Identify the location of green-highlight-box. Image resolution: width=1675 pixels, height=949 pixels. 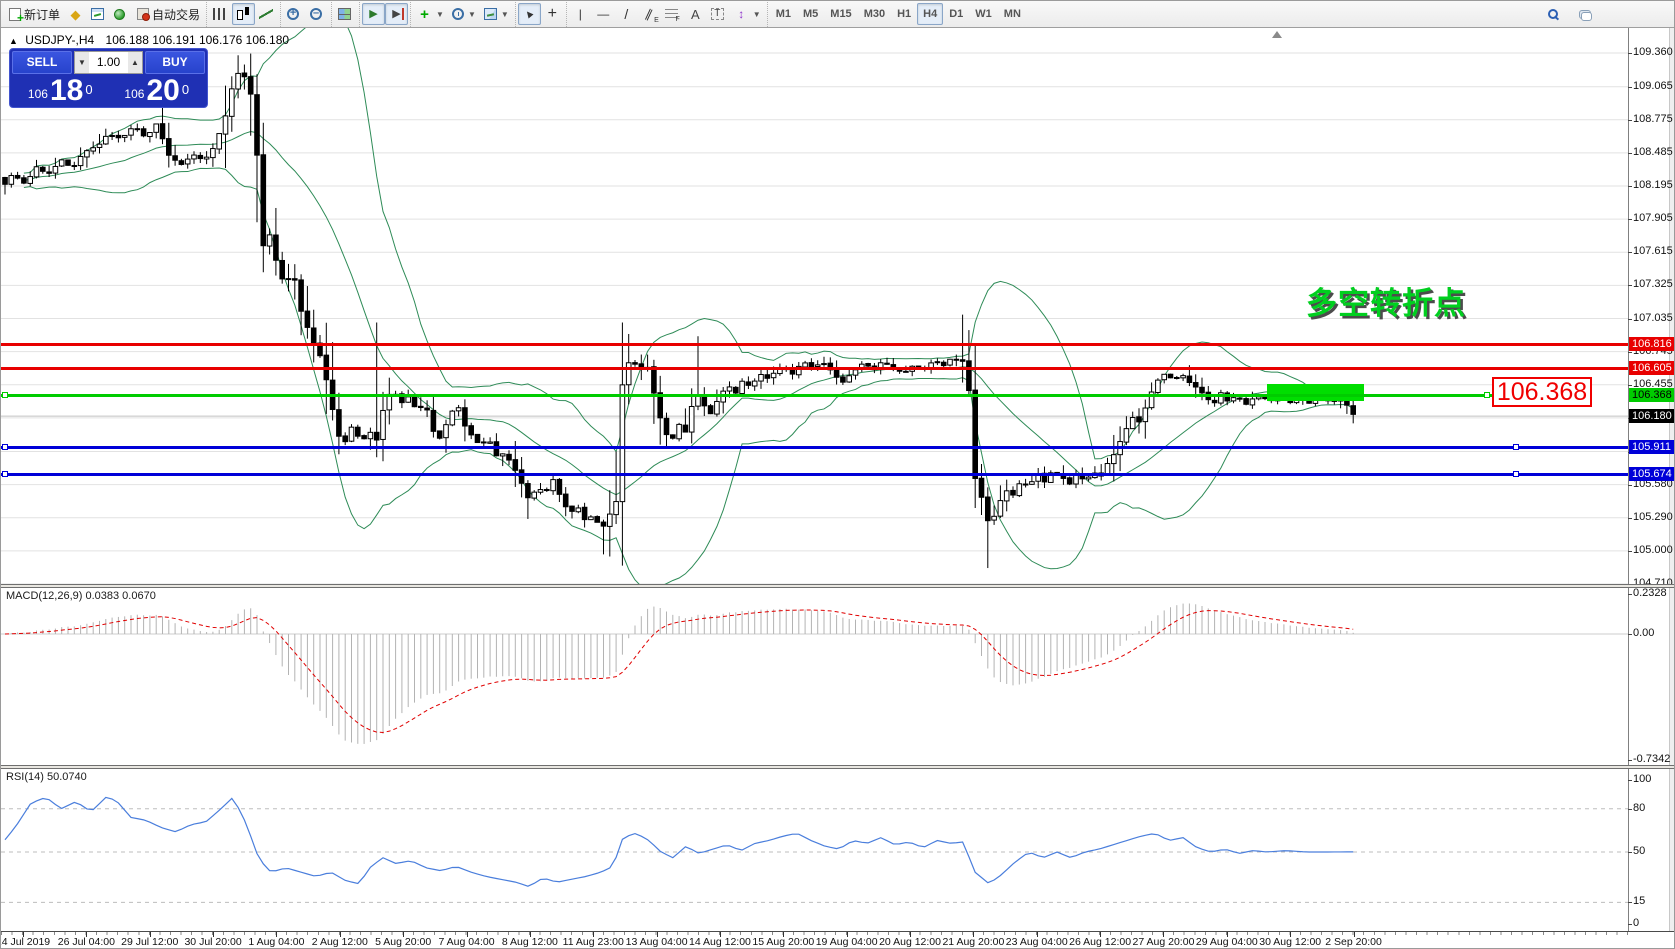
(1315, 392).